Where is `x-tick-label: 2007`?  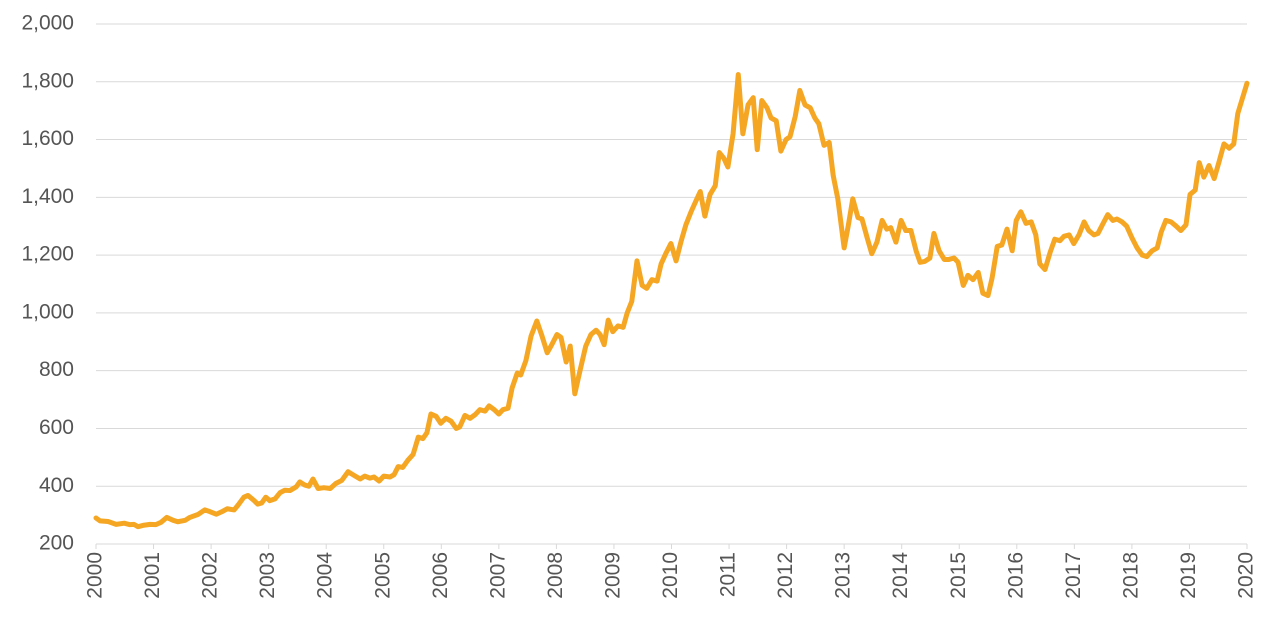
x-tick-label: 2007 is located at coordinates (497, 575).